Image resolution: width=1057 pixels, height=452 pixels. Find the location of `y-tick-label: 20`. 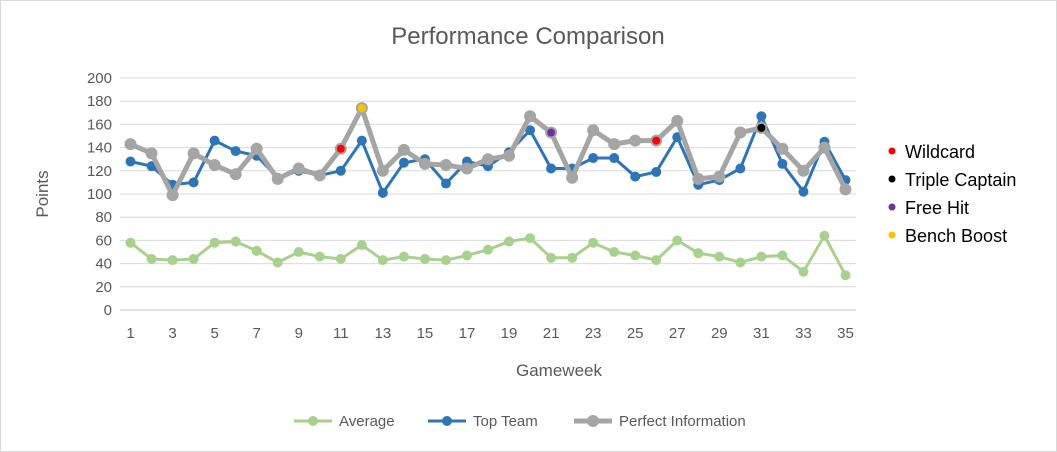

y-tick-label: 20 is located at coordinates (103, 287).